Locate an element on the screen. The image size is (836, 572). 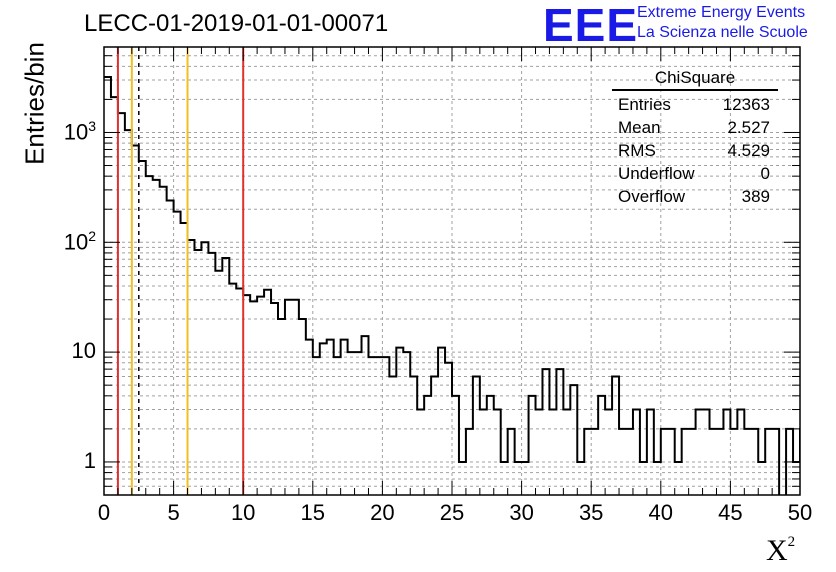
stats-row-entries: Entries 12363 is located at coordinates (695, 104).